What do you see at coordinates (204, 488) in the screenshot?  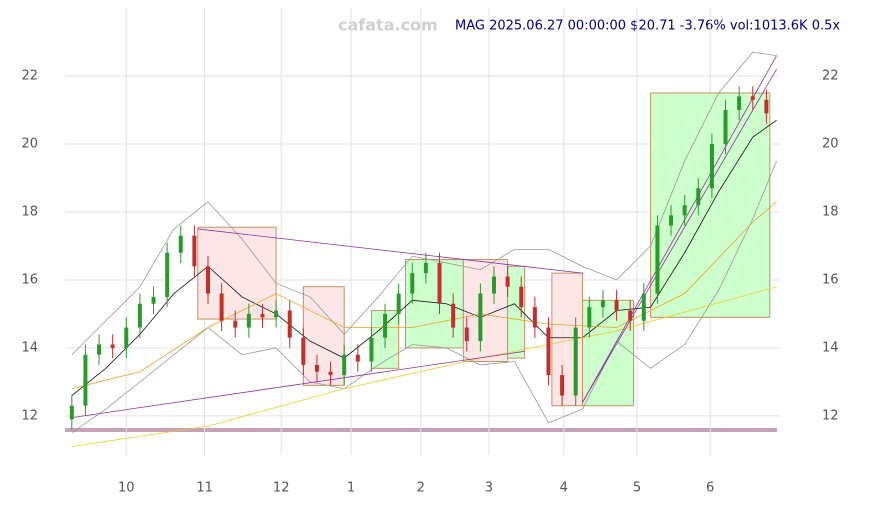 I see `x-tick-label: 11` at bounding box center [204, 488].